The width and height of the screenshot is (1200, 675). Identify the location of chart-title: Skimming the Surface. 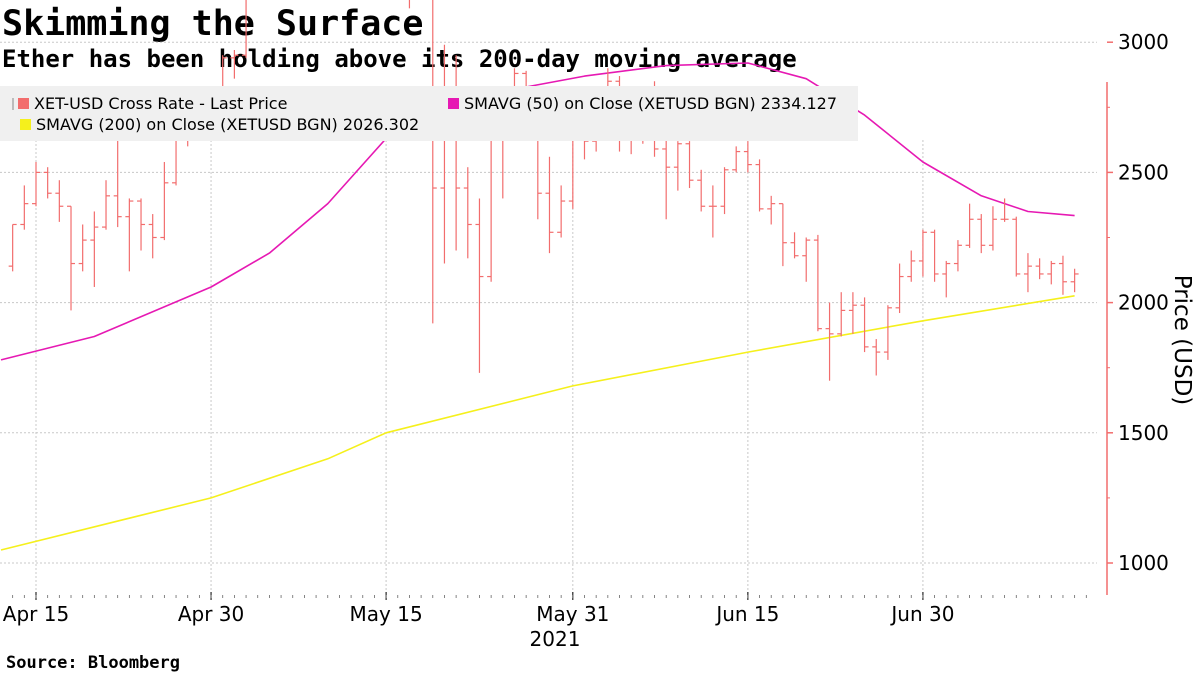
(213, 24).